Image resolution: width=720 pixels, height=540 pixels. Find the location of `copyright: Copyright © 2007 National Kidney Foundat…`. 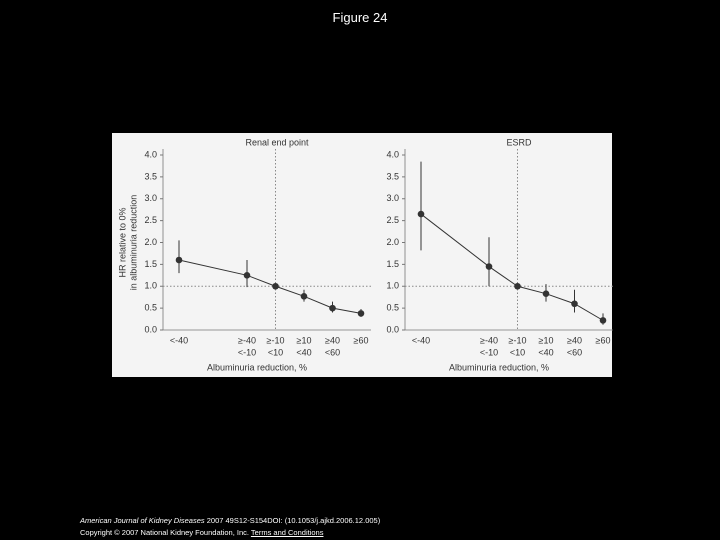

copyright: Copyright © 2007 National Kidney Foundat… is located at coordinates (164, 532).